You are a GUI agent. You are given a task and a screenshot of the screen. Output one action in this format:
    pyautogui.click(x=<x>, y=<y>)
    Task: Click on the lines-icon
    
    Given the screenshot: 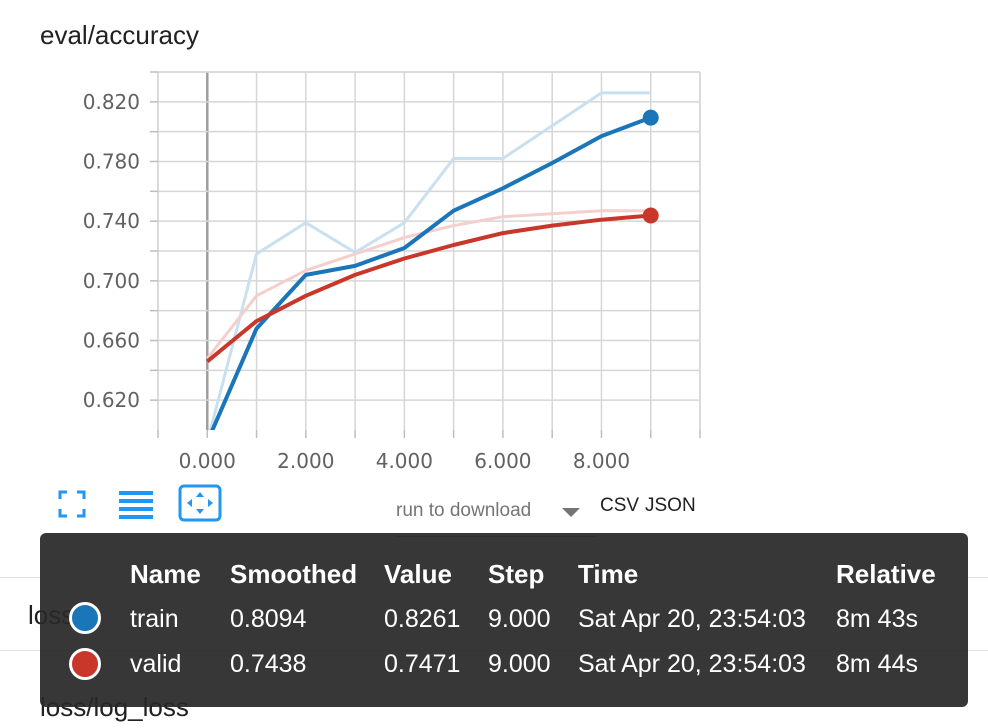 What is the action you would take?
    pyautogui.click(x=136, y=505)
    